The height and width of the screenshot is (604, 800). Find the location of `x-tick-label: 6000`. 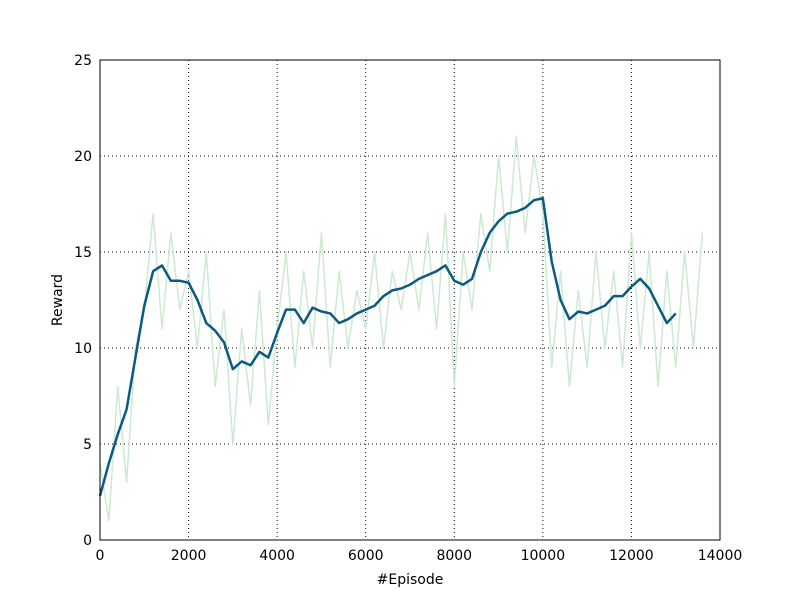

x-tick-label: 6000 is located at coordinates (366, 556).